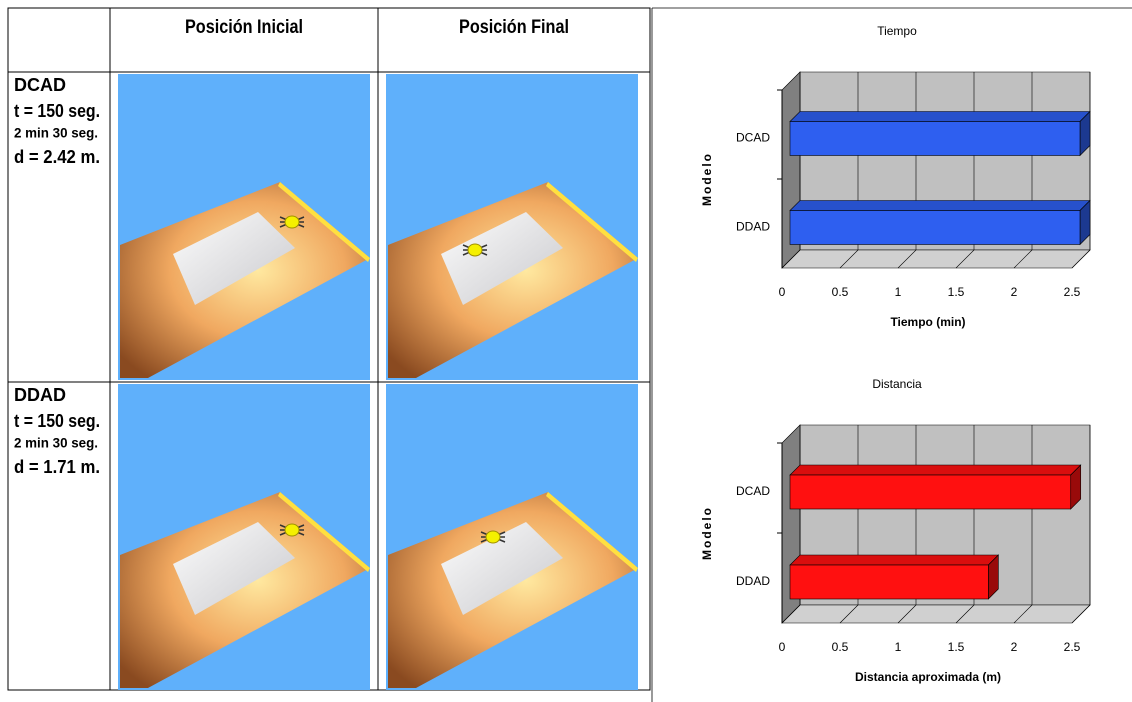  Describe the element at coordinates (40, 395) in the screenshot. I see `row-label: DDAD` at that location.